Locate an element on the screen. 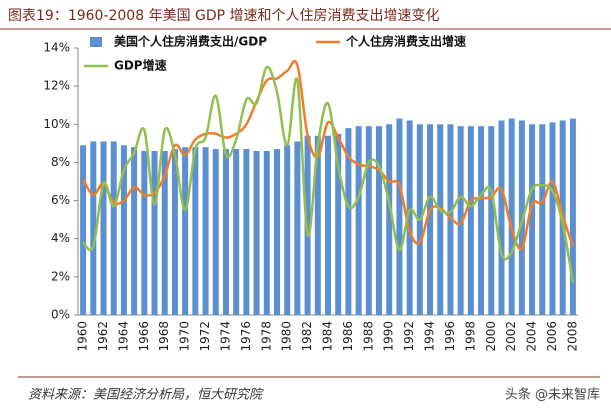  x-tick-label: 1994 is located at coordinates (430, 336).